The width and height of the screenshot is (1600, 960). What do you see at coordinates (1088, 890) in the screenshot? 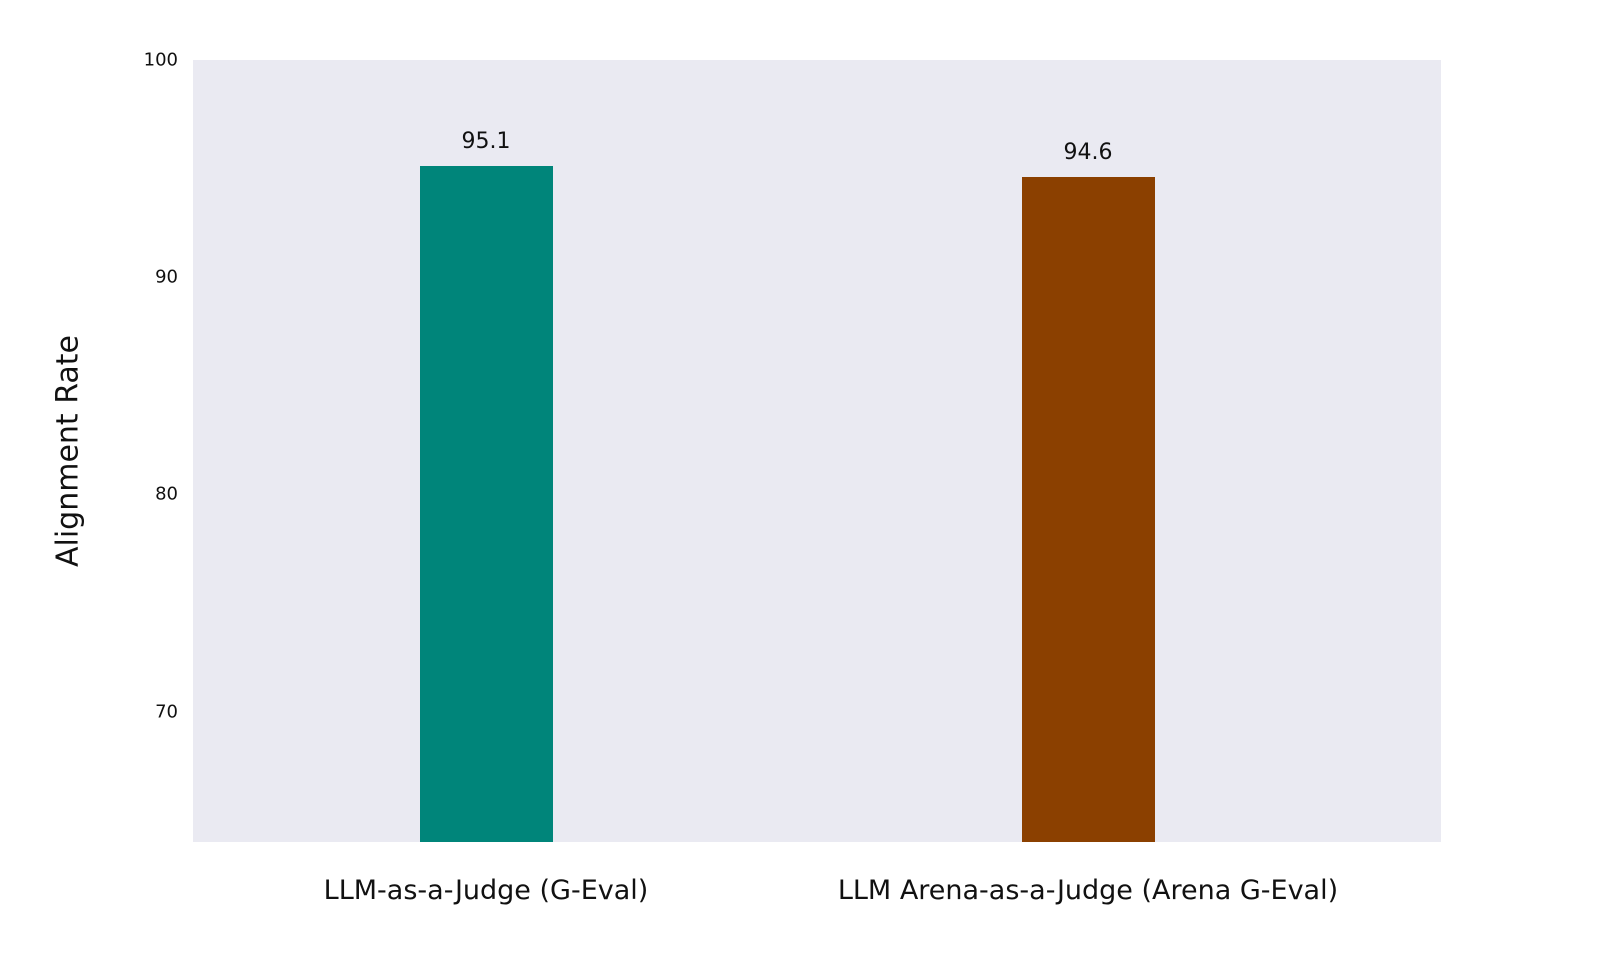
I see `x-tick-label: LLM Arena-as-a-Judge (Arena G-Eval)` at bounding box center [1088, 890].